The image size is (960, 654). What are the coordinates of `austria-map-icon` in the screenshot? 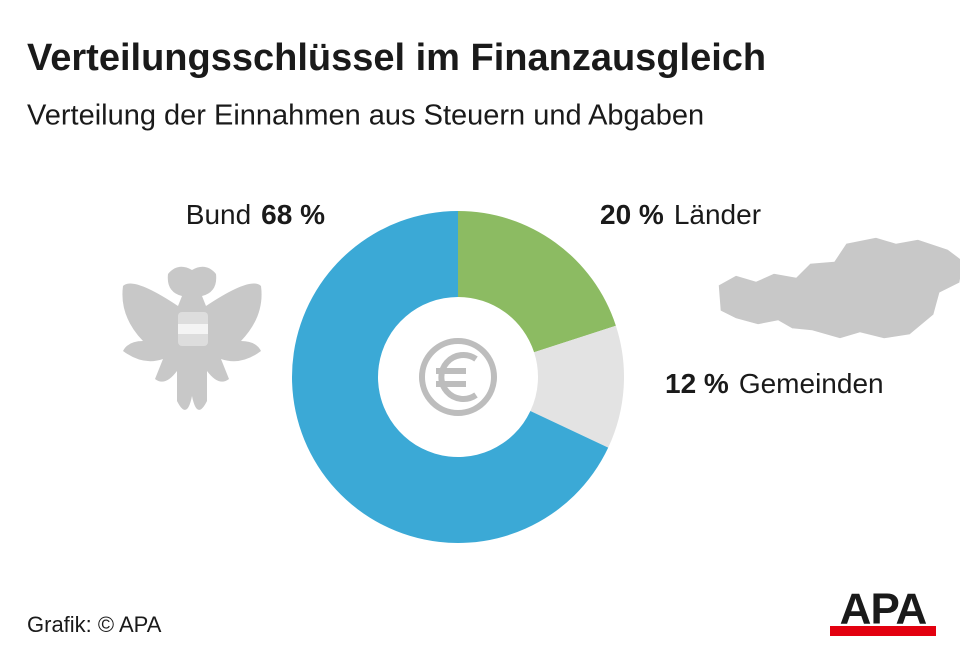 It's located at (838, 288).